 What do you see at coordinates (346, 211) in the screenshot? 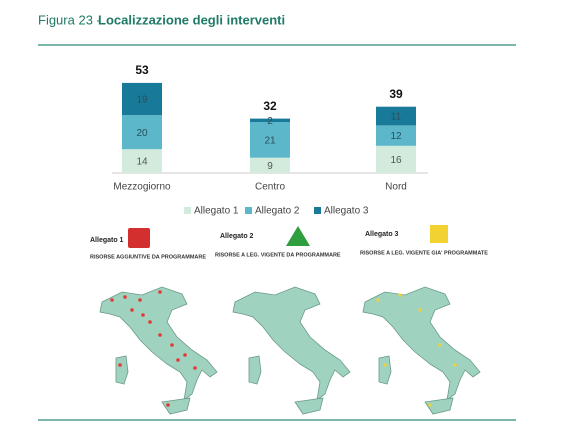
I see `legend-label: Allegato 3` at bounding box center [346, 211].